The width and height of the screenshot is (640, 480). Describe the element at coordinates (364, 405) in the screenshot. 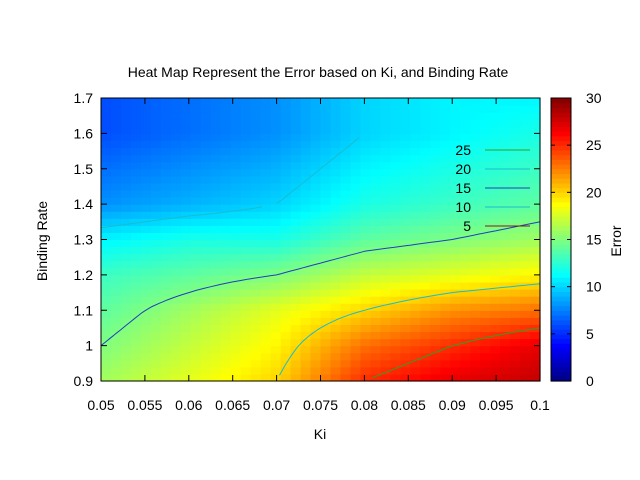

I see `x-tick-label: 0.08` at that location.